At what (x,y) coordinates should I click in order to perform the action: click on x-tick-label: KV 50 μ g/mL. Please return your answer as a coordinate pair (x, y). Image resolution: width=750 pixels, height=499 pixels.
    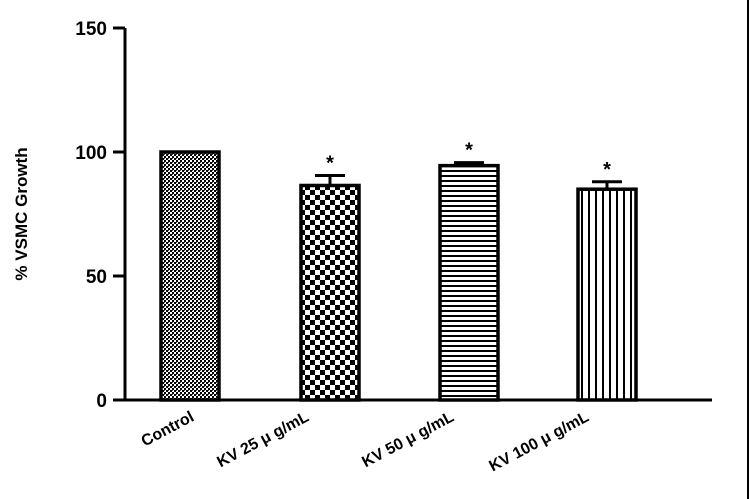
    Looking at the image, I should click on (408, 439).